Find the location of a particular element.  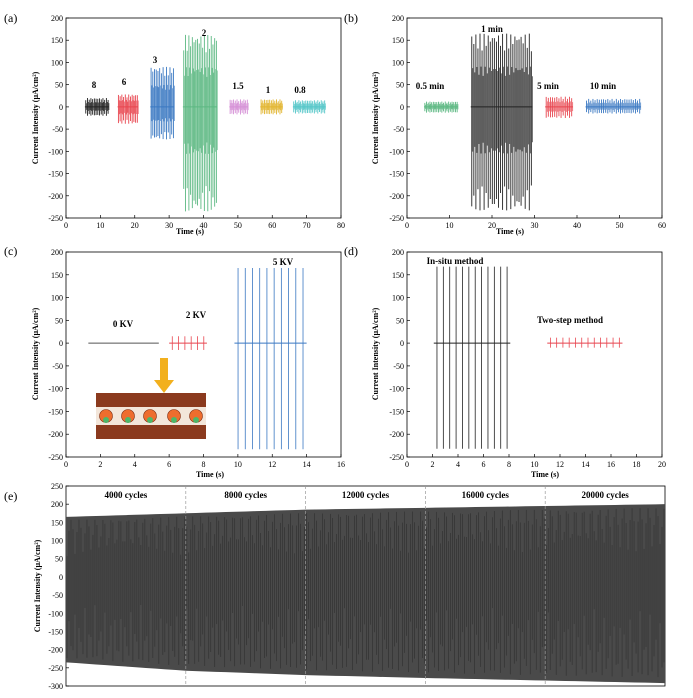

x-tick-label: 6 is located at coordinates (484, 464).